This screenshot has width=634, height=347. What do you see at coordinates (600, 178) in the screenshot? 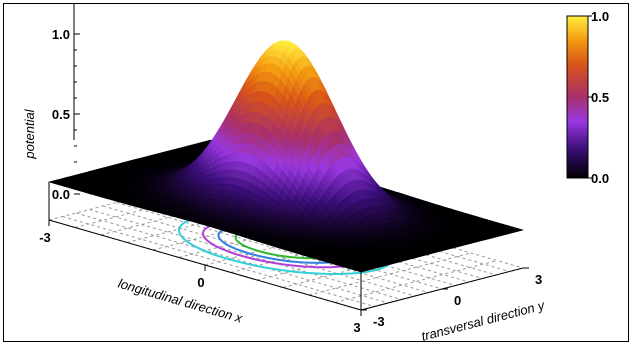
I see `colorbar-tick-label: 0.0` at bounding box center [600, 178].